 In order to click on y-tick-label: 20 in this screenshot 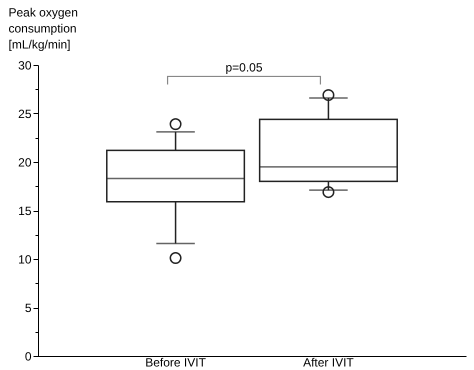, I will do `click(25, 163)`.